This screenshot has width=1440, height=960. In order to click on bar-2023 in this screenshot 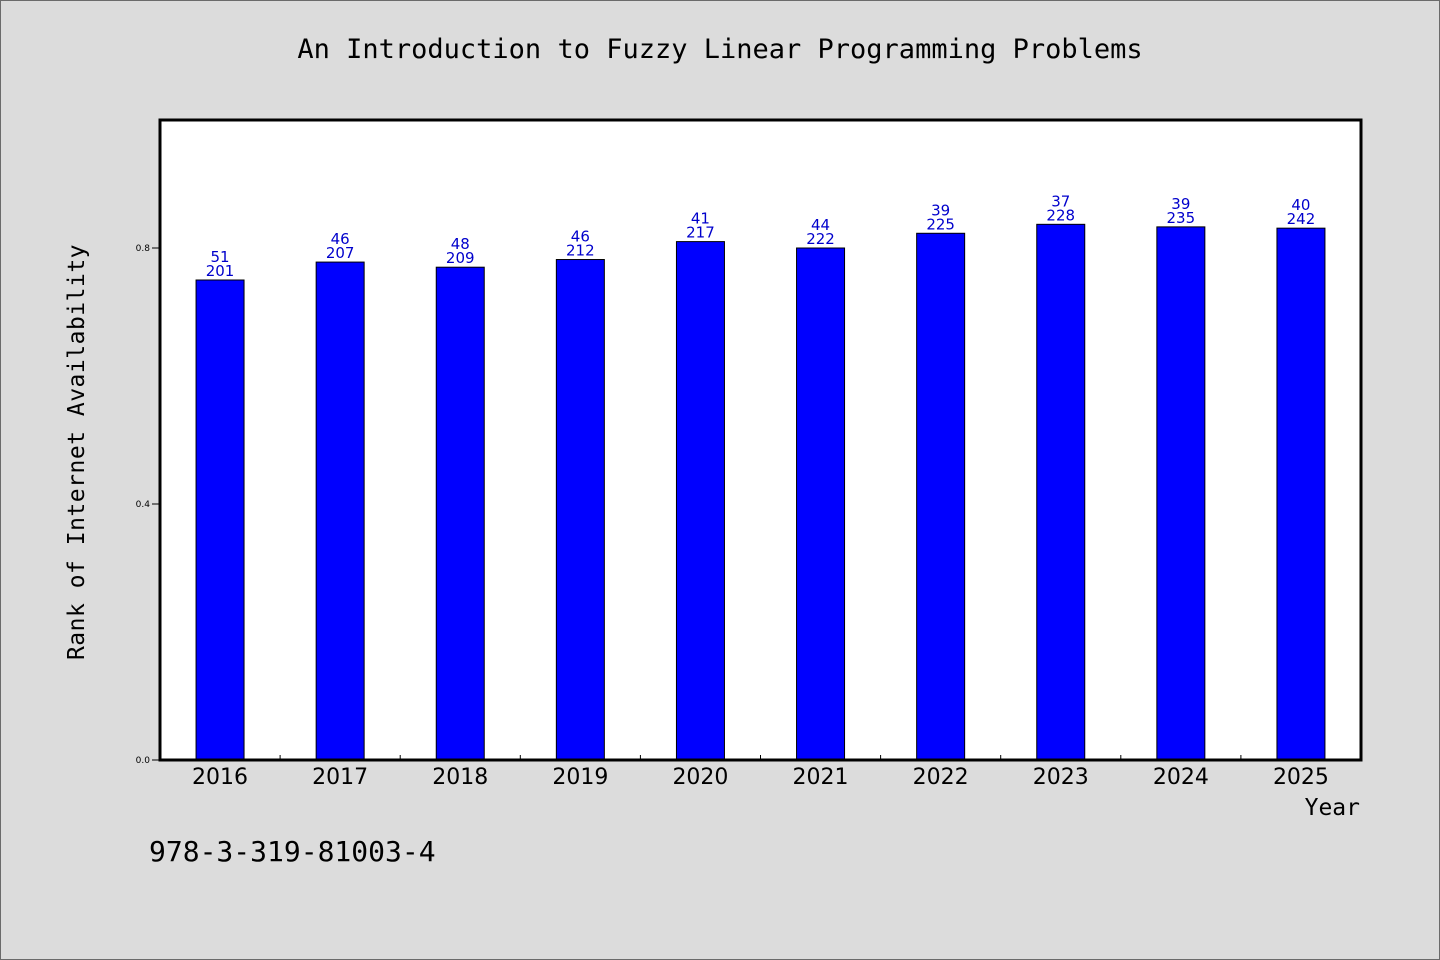, I will do `click(1061, 492)`.